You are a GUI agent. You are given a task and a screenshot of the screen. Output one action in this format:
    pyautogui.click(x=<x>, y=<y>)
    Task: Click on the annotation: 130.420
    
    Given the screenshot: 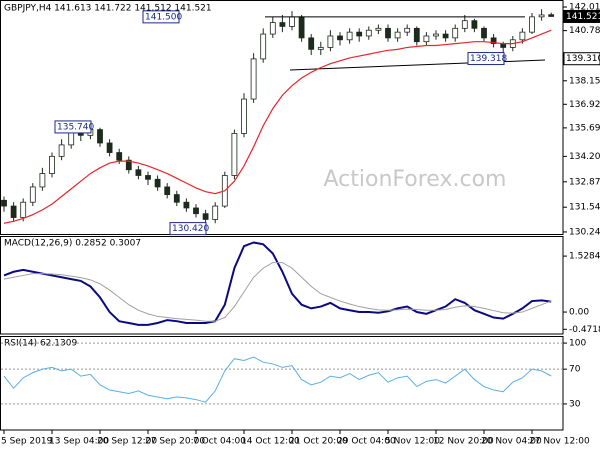 What is the action you would take?
    pyautogui.click(x=190, y=229)
    